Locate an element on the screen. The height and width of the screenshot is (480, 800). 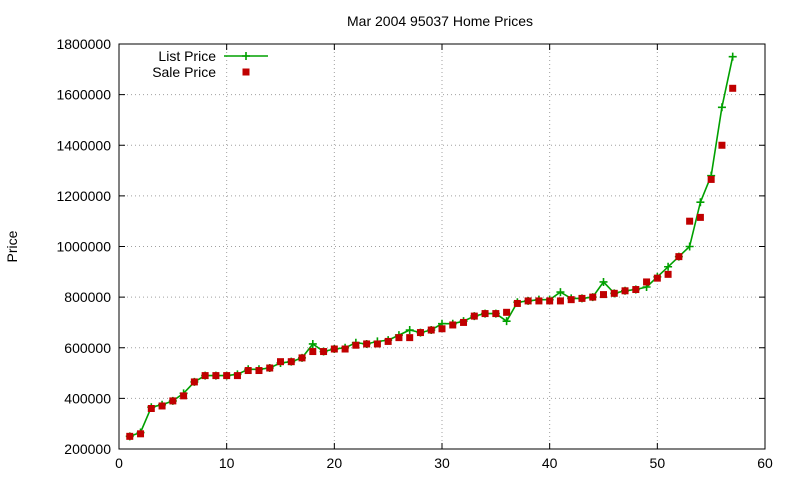
y-tick-label: 1000000 is located at coordinates (83, 247).